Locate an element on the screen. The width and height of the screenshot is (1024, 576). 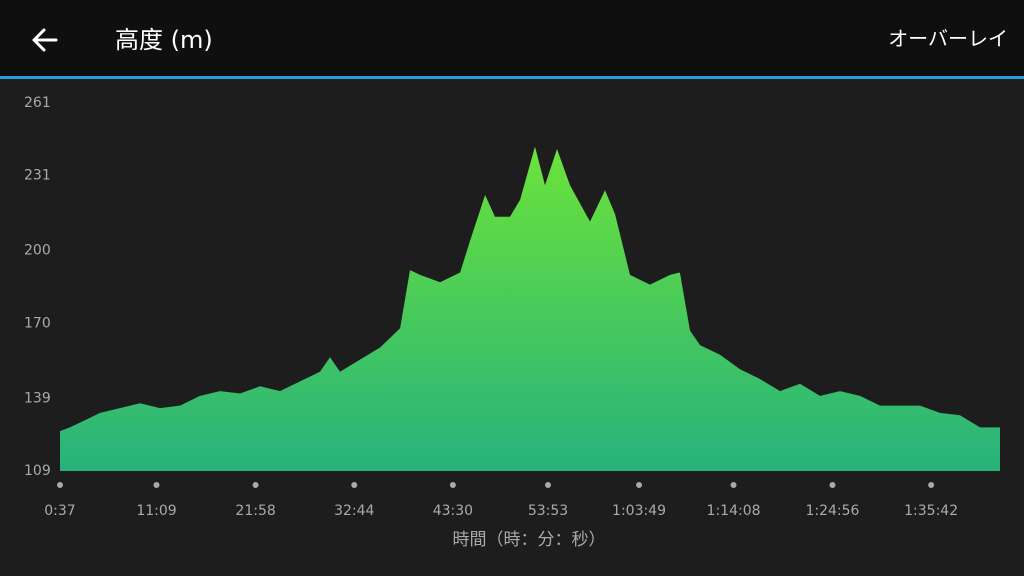
x-tick-label: 11:09 is located at coordinates (156, 511).